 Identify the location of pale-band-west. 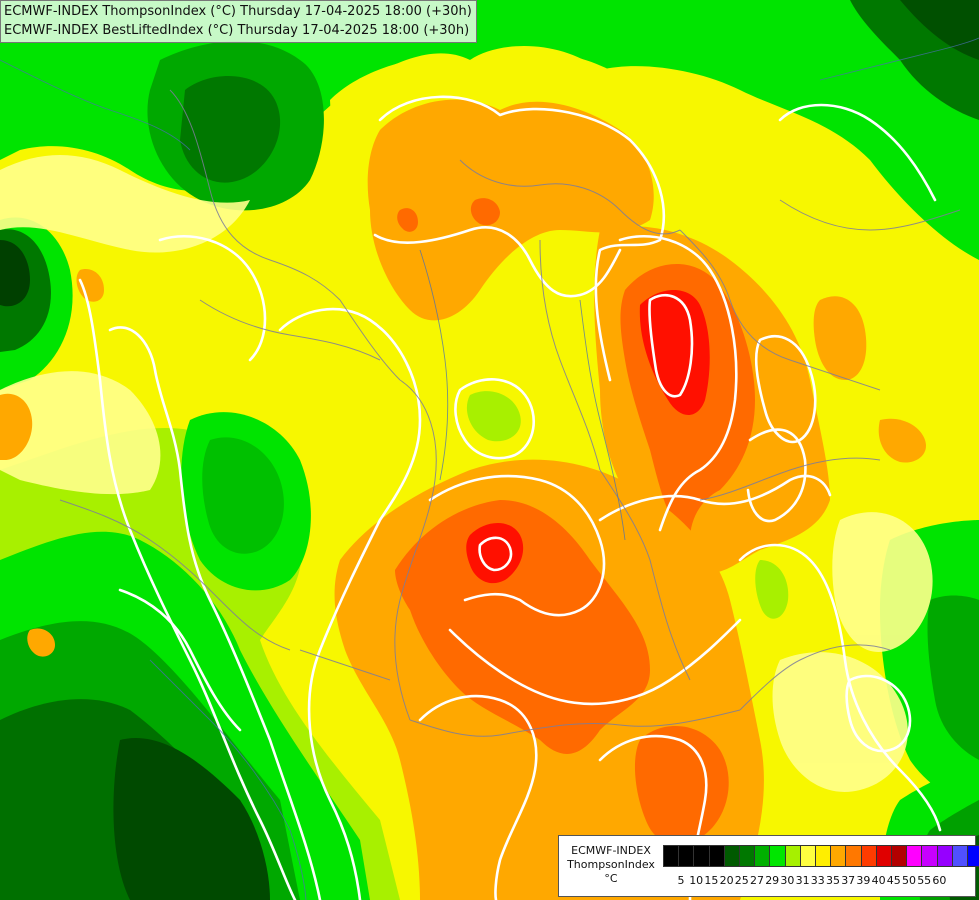
(80, 433).